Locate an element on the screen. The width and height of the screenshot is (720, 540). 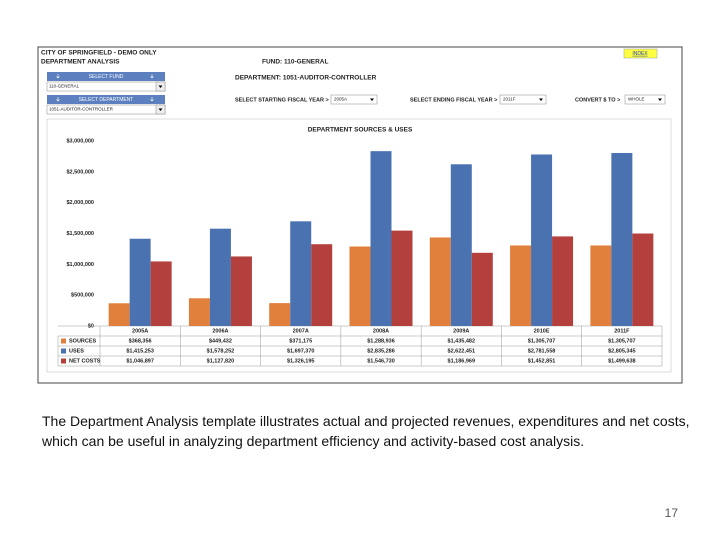
table-value: $1,326,195 is located at coordinates (301, 361).